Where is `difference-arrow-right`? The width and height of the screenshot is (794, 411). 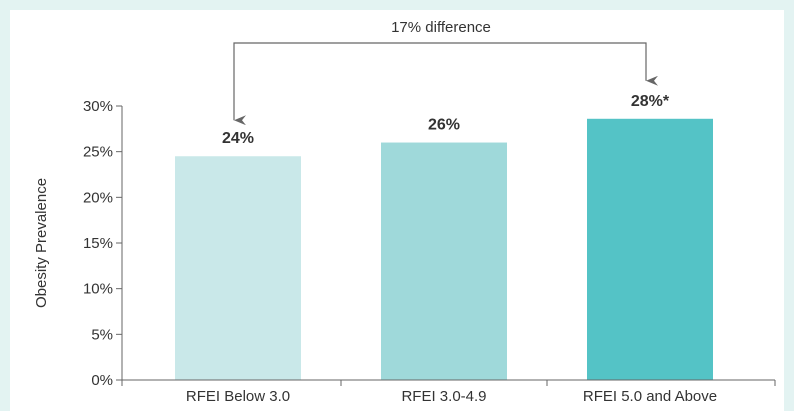 difference-arrow-right is located at coordinates (549, 64).